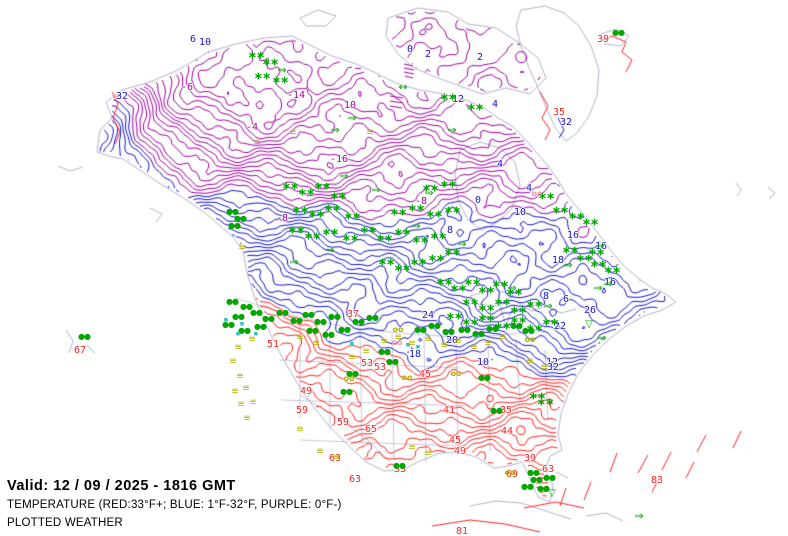 Image resolution: width=788 pixels, height=536 pixels. Describe the element at coordinates (353, 314) in the screenshot. I see `contour-label: 37` at that location.